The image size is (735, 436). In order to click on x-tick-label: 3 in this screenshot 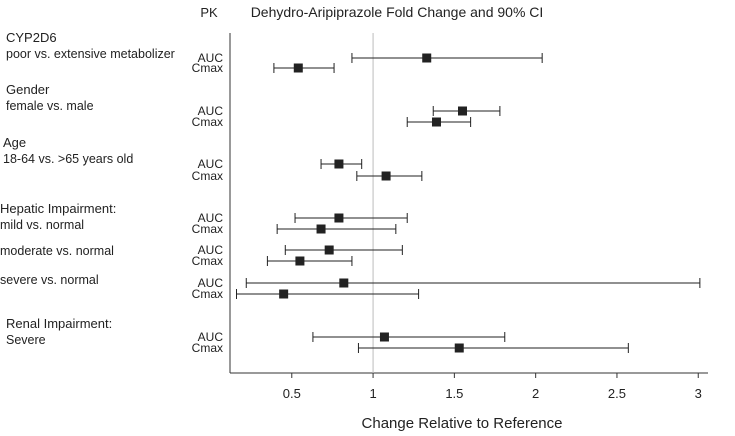, I will do `click(698, 393)`.